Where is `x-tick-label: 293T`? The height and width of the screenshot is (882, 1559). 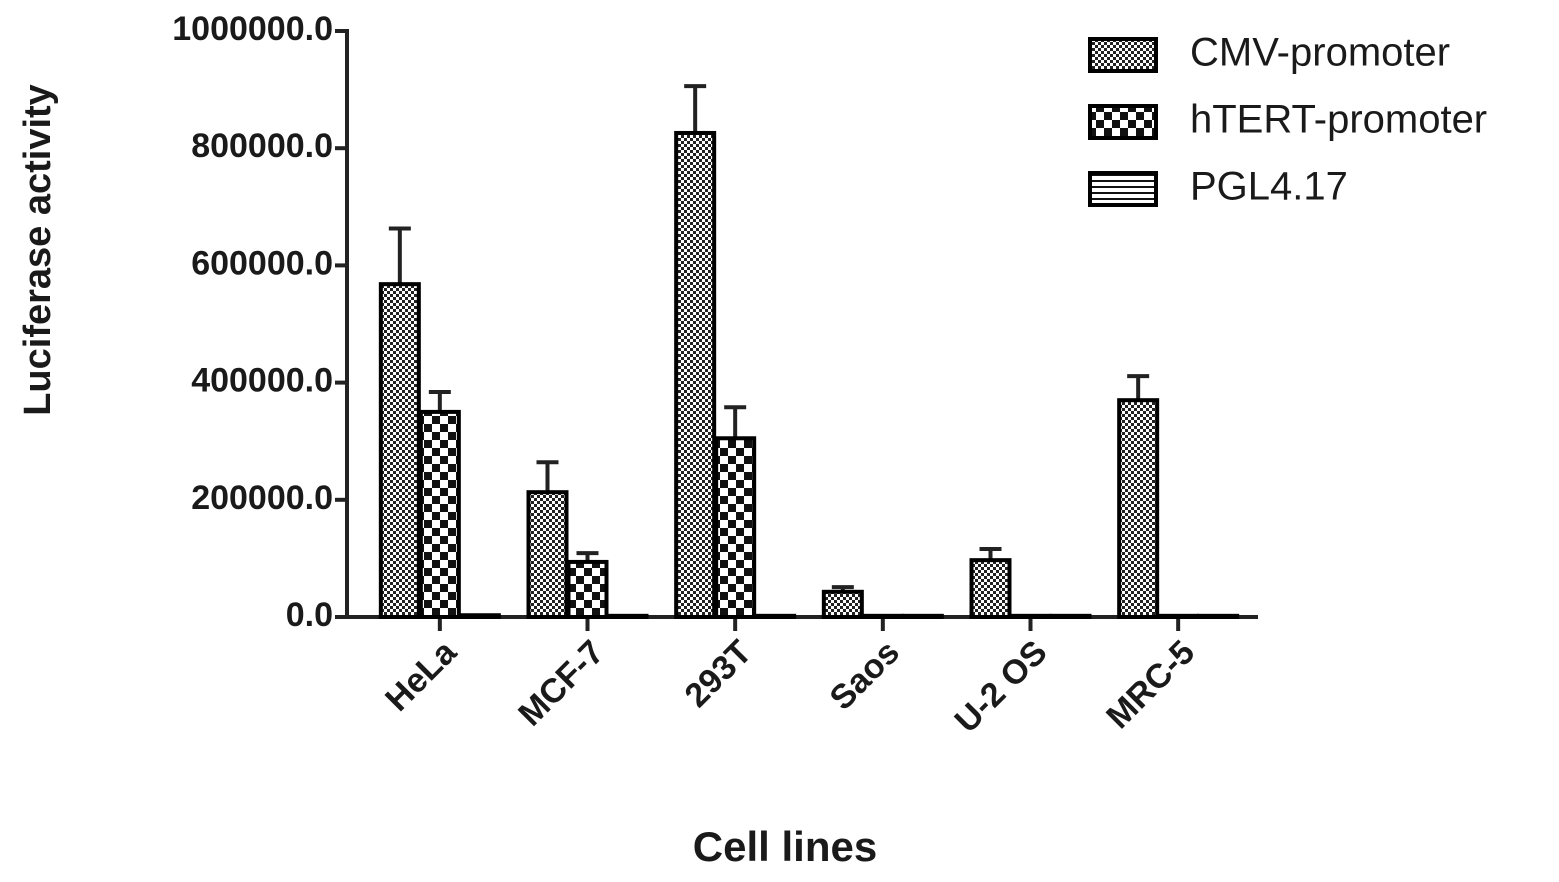
x-tick-label: 293T is located at coordinates (719, 674).